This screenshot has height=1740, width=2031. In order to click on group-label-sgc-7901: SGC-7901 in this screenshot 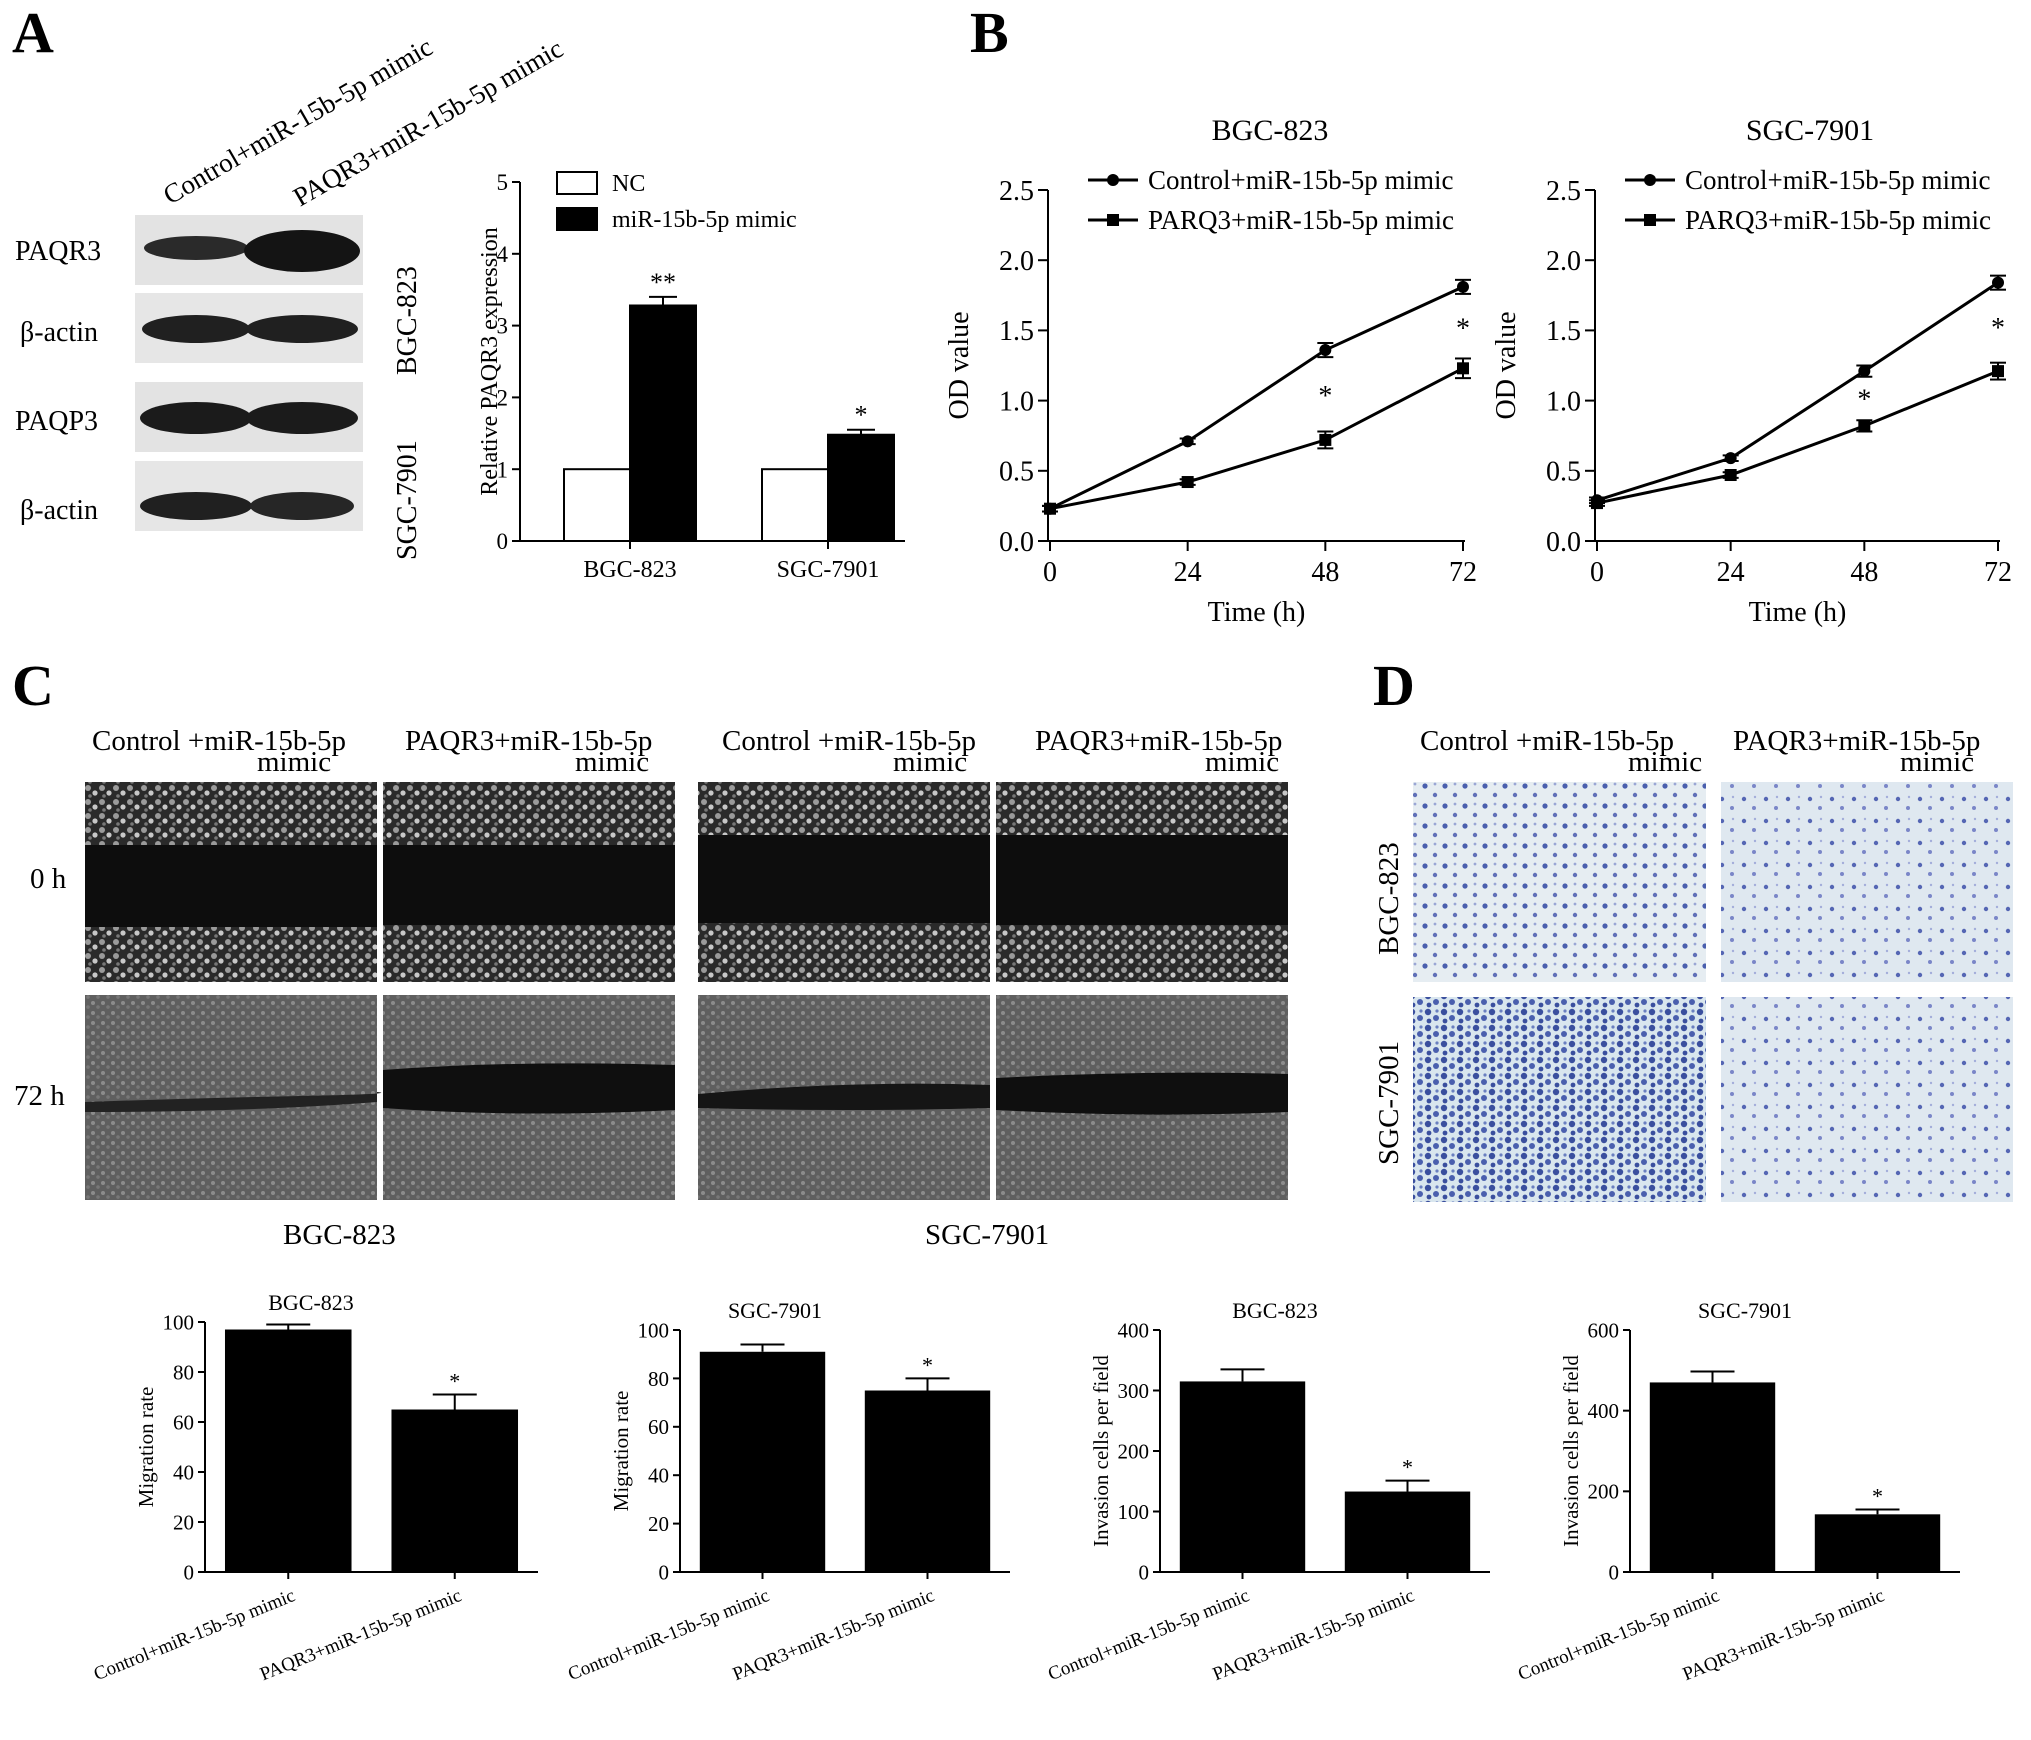, I will do `click(987, 1235)`.